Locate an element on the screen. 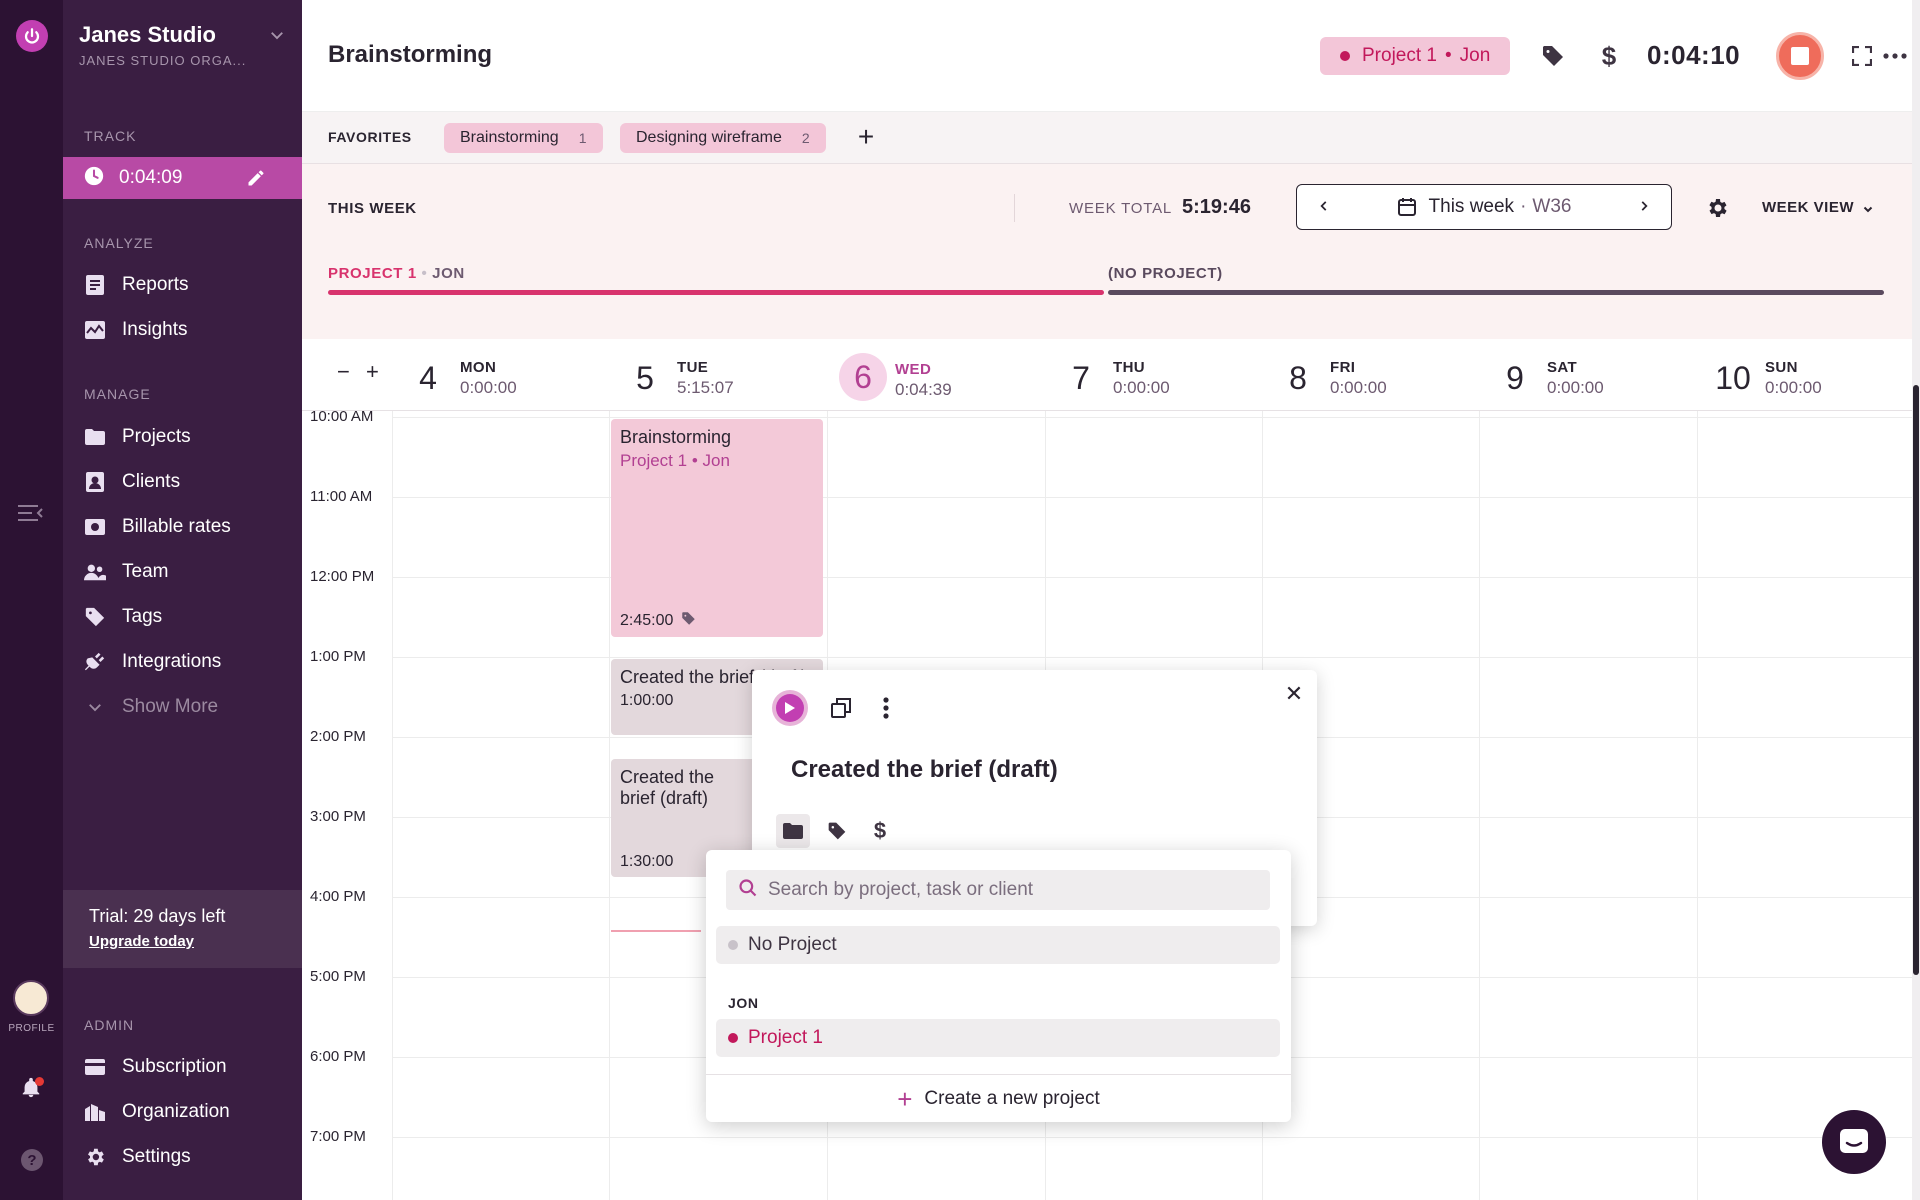 This screenshot has height=1200, width=1920. trial-banner: Trial: 29 days left Upgrade today is located at coordinates (182, 929).